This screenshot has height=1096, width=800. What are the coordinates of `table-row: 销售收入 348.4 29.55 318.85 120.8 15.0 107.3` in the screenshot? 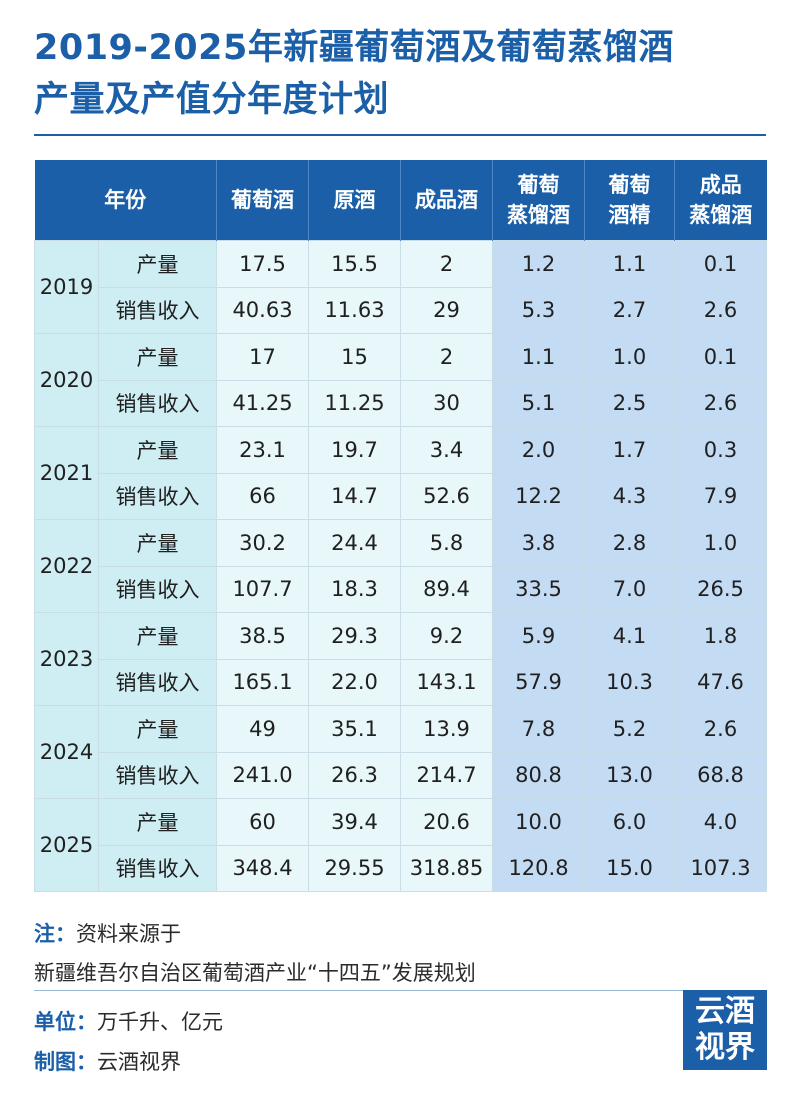 It's located at (401, 868).